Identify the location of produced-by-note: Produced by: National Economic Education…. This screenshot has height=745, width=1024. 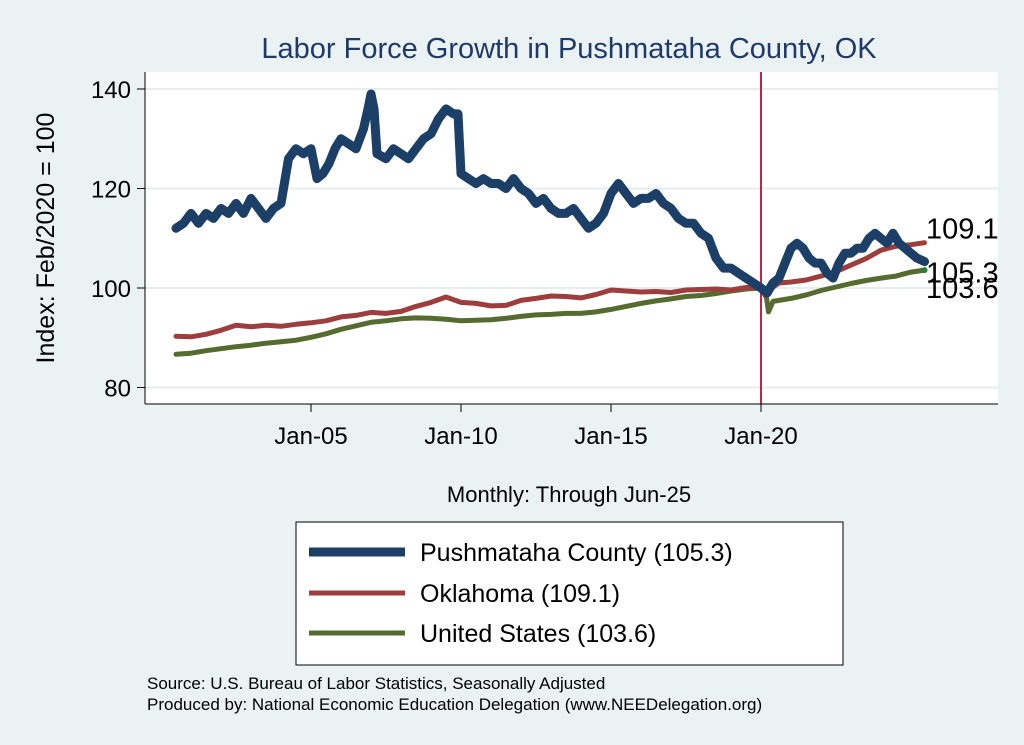
(454, 704).